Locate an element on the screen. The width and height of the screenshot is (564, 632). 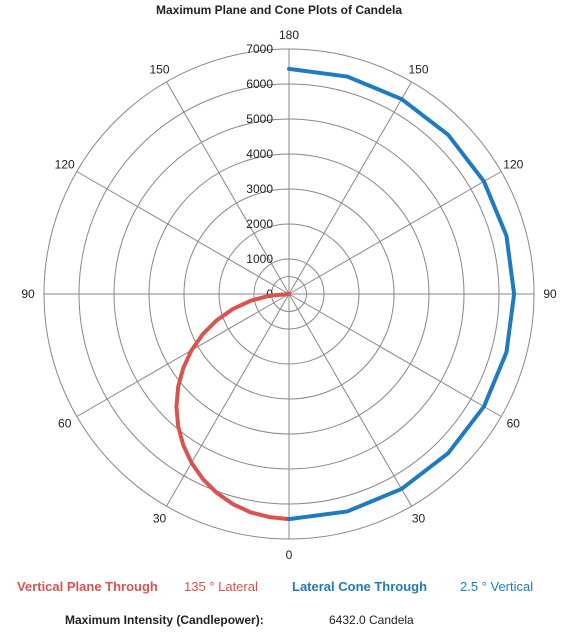
max-intensity-value: 6432.0 is located at coordinates (347, 620).